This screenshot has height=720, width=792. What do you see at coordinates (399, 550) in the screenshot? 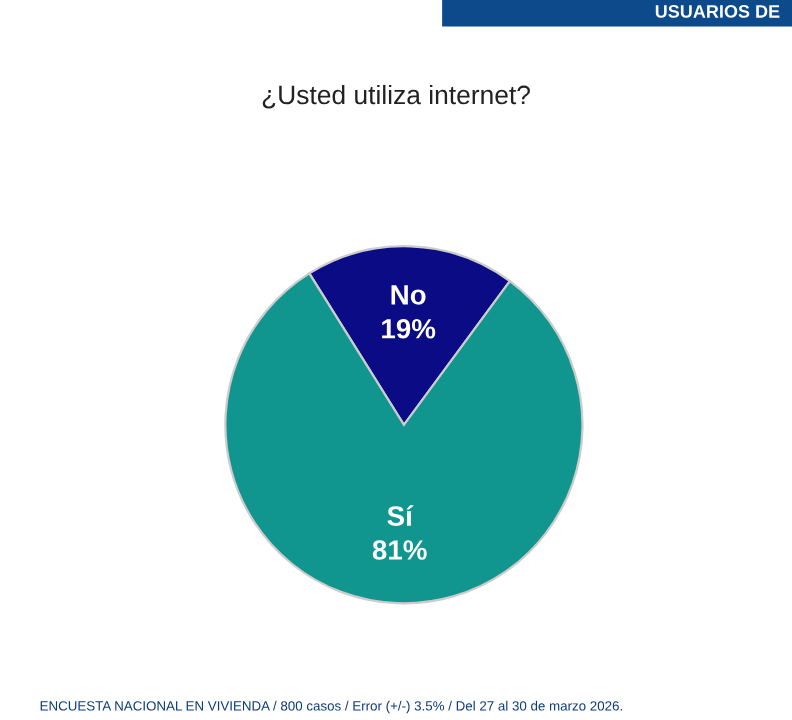
I see `data-label: 81%` at bounding box center [399, 550].